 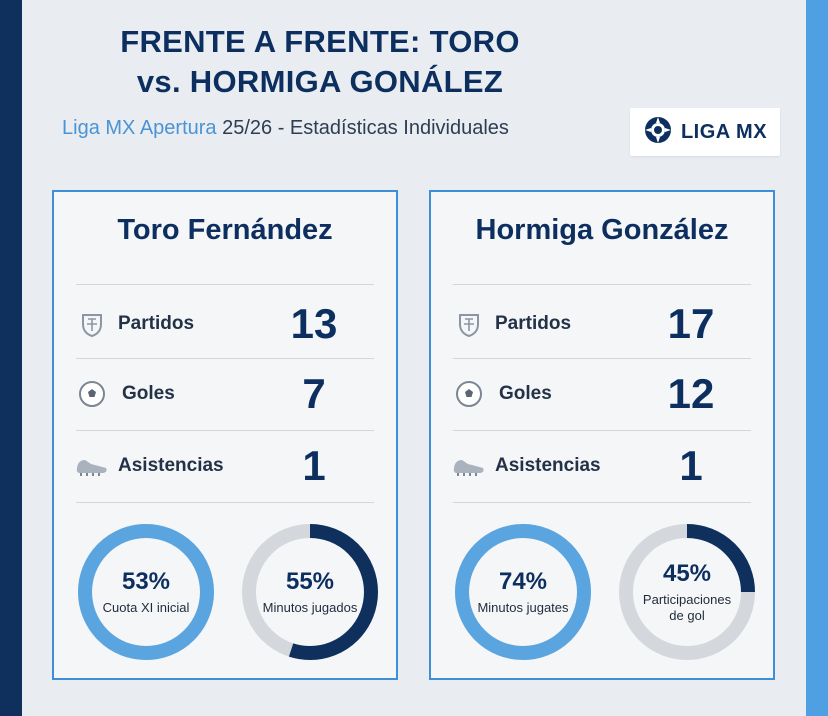 What do you see at coordinates (314, 393) in the screenshot?
I see `stat-value: 7` at bounding box center [314, 393].